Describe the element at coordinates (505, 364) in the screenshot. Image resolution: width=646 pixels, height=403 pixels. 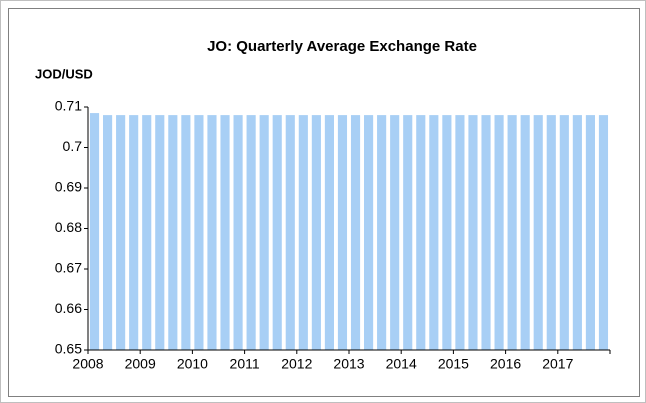
I see `x-tick-label: 2016` at that location.